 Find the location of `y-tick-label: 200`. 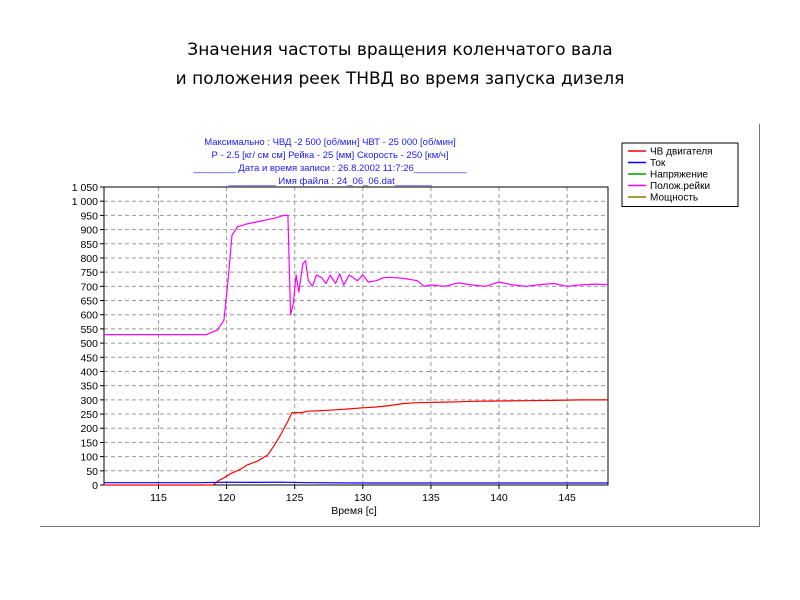

y-tick-label: 200 is located at coordinates (89, 429).